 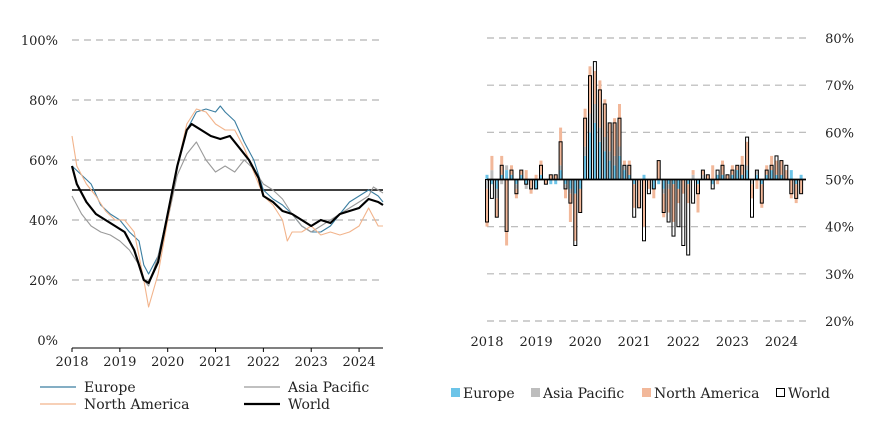 What do you see at coordinates (595, 113) in the screenshot?
I see `bar-asia-pacific-2020.2` at bounding box center [595, 113].